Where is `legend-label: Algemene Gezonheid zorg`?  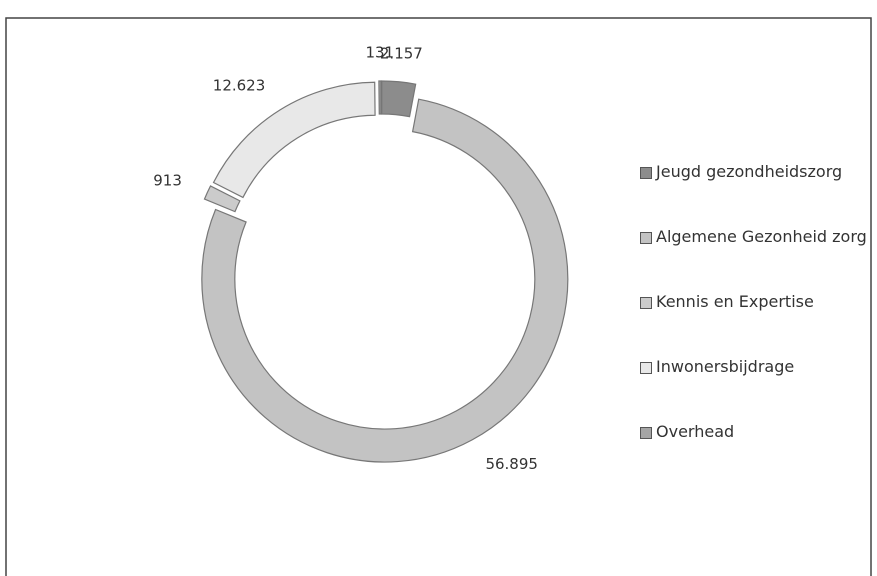 legend-label: Algemene Gezonheid zorg is located at coordinates (761, 236).